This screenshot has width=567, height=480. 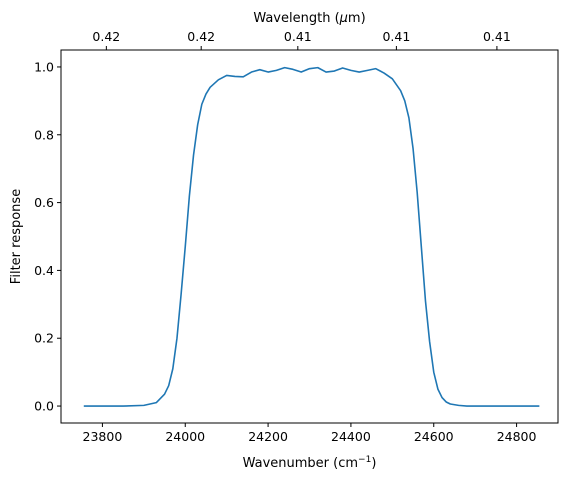 I want to click on y-tick-label: 0.6, so click(x=44, y=202).